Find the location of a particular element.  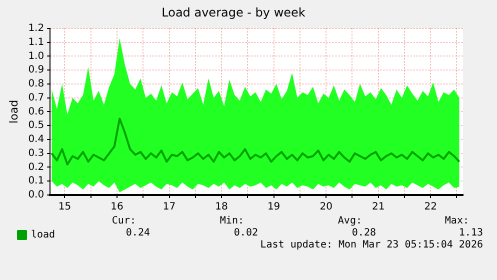

y-tick-label: 0.0 is located at coordinates (36, 195).